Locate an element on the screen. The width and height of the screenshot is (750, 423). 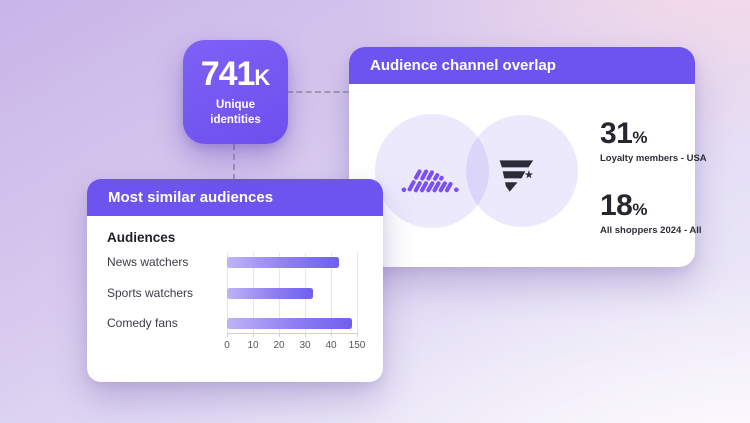
dashed-connector-vertical is located at coordinates (234, 162).